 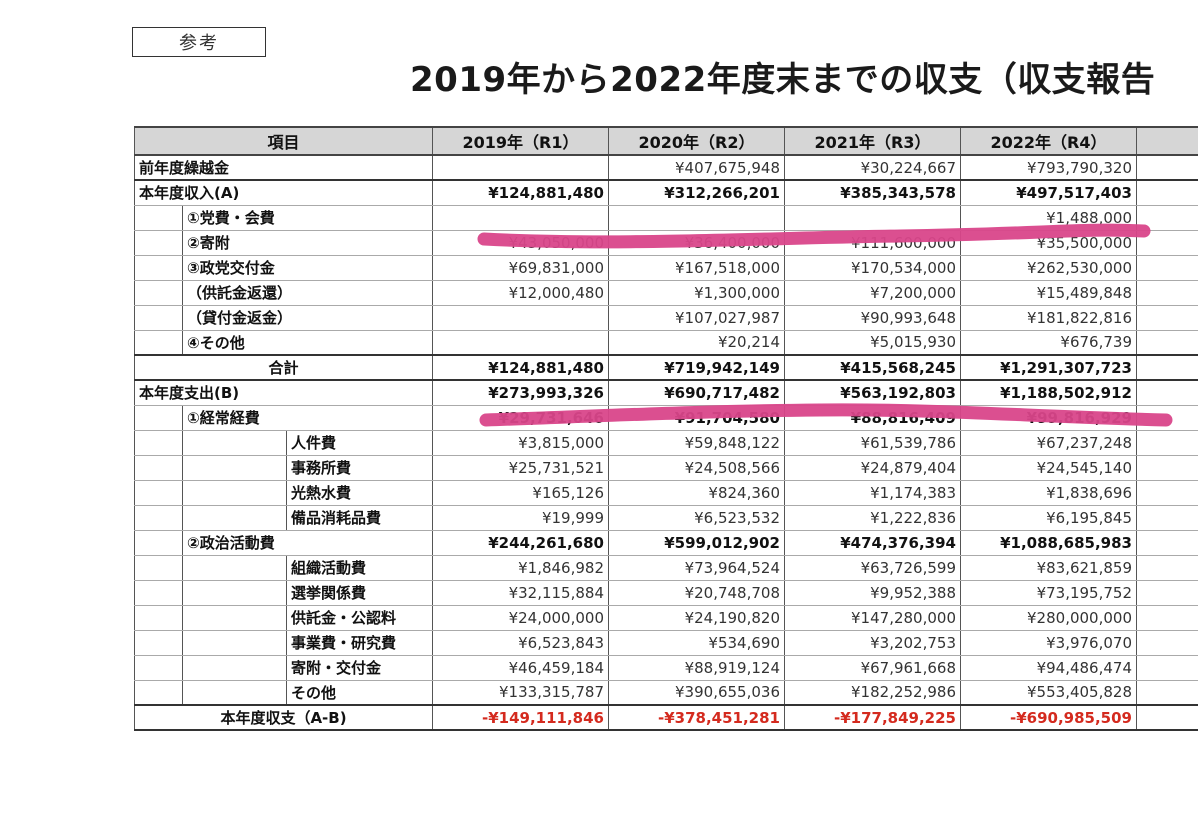 I want to click on row-label: 事業費・研究費, so click(x=359, y=642).